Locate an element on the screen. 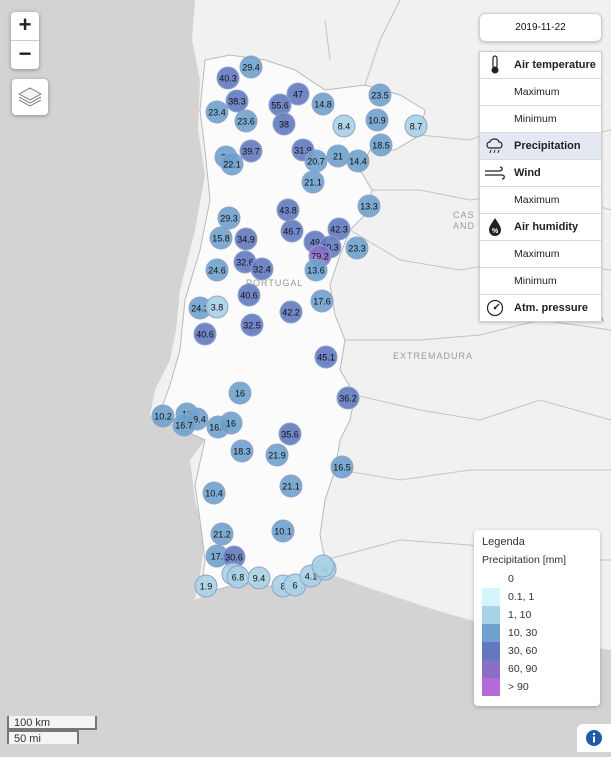 This screenshot has width=611, height=757. station-marker: 15.8 is located at coordinates (221, 238).